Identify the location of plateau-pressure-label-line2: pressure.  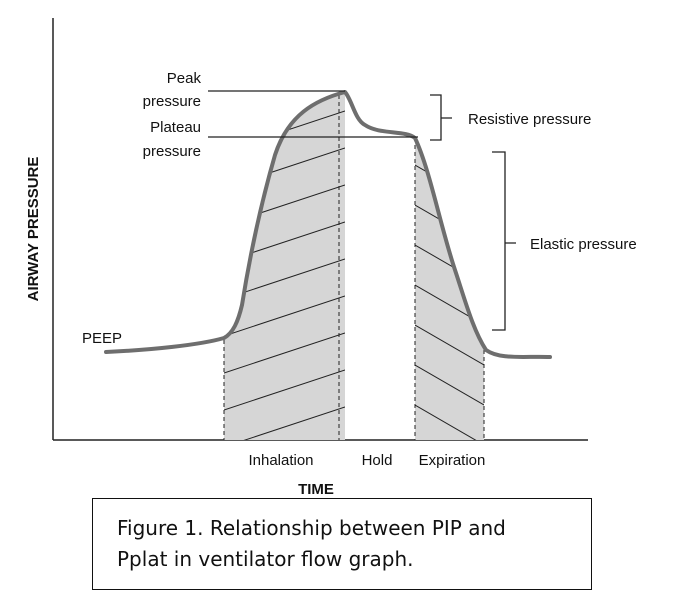
(172, 151).